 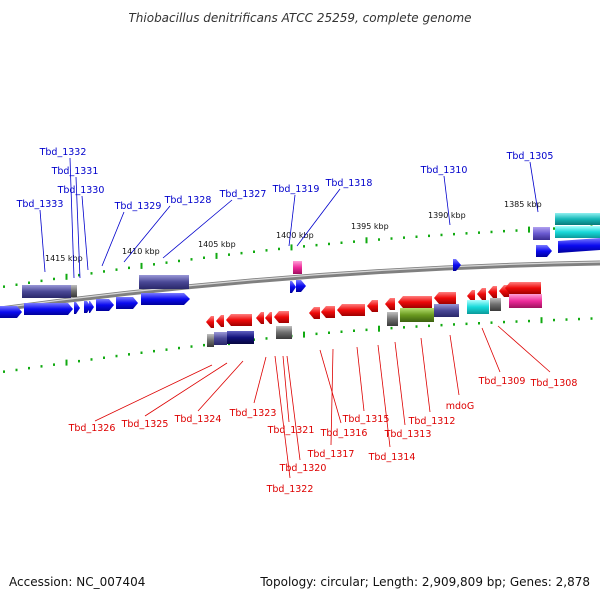 I want to click on gene-label: Tbd_1324, so click(x=198, y=419).